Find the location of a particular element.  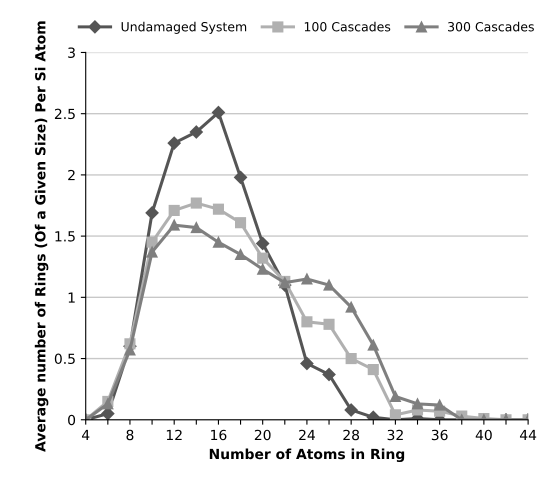

y-tick-label: 1 is located at coordinates (71, 297).